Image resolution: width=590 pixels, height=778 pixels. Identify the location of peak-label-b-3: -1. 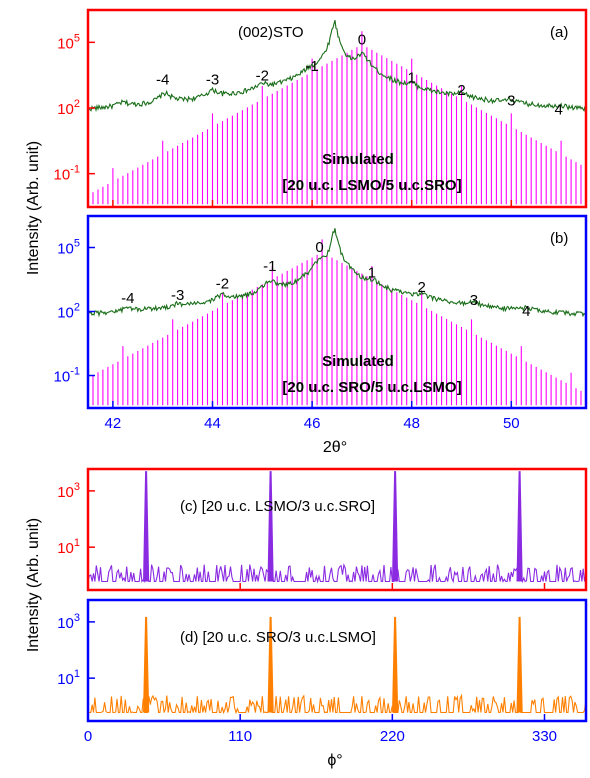
(269, 266).